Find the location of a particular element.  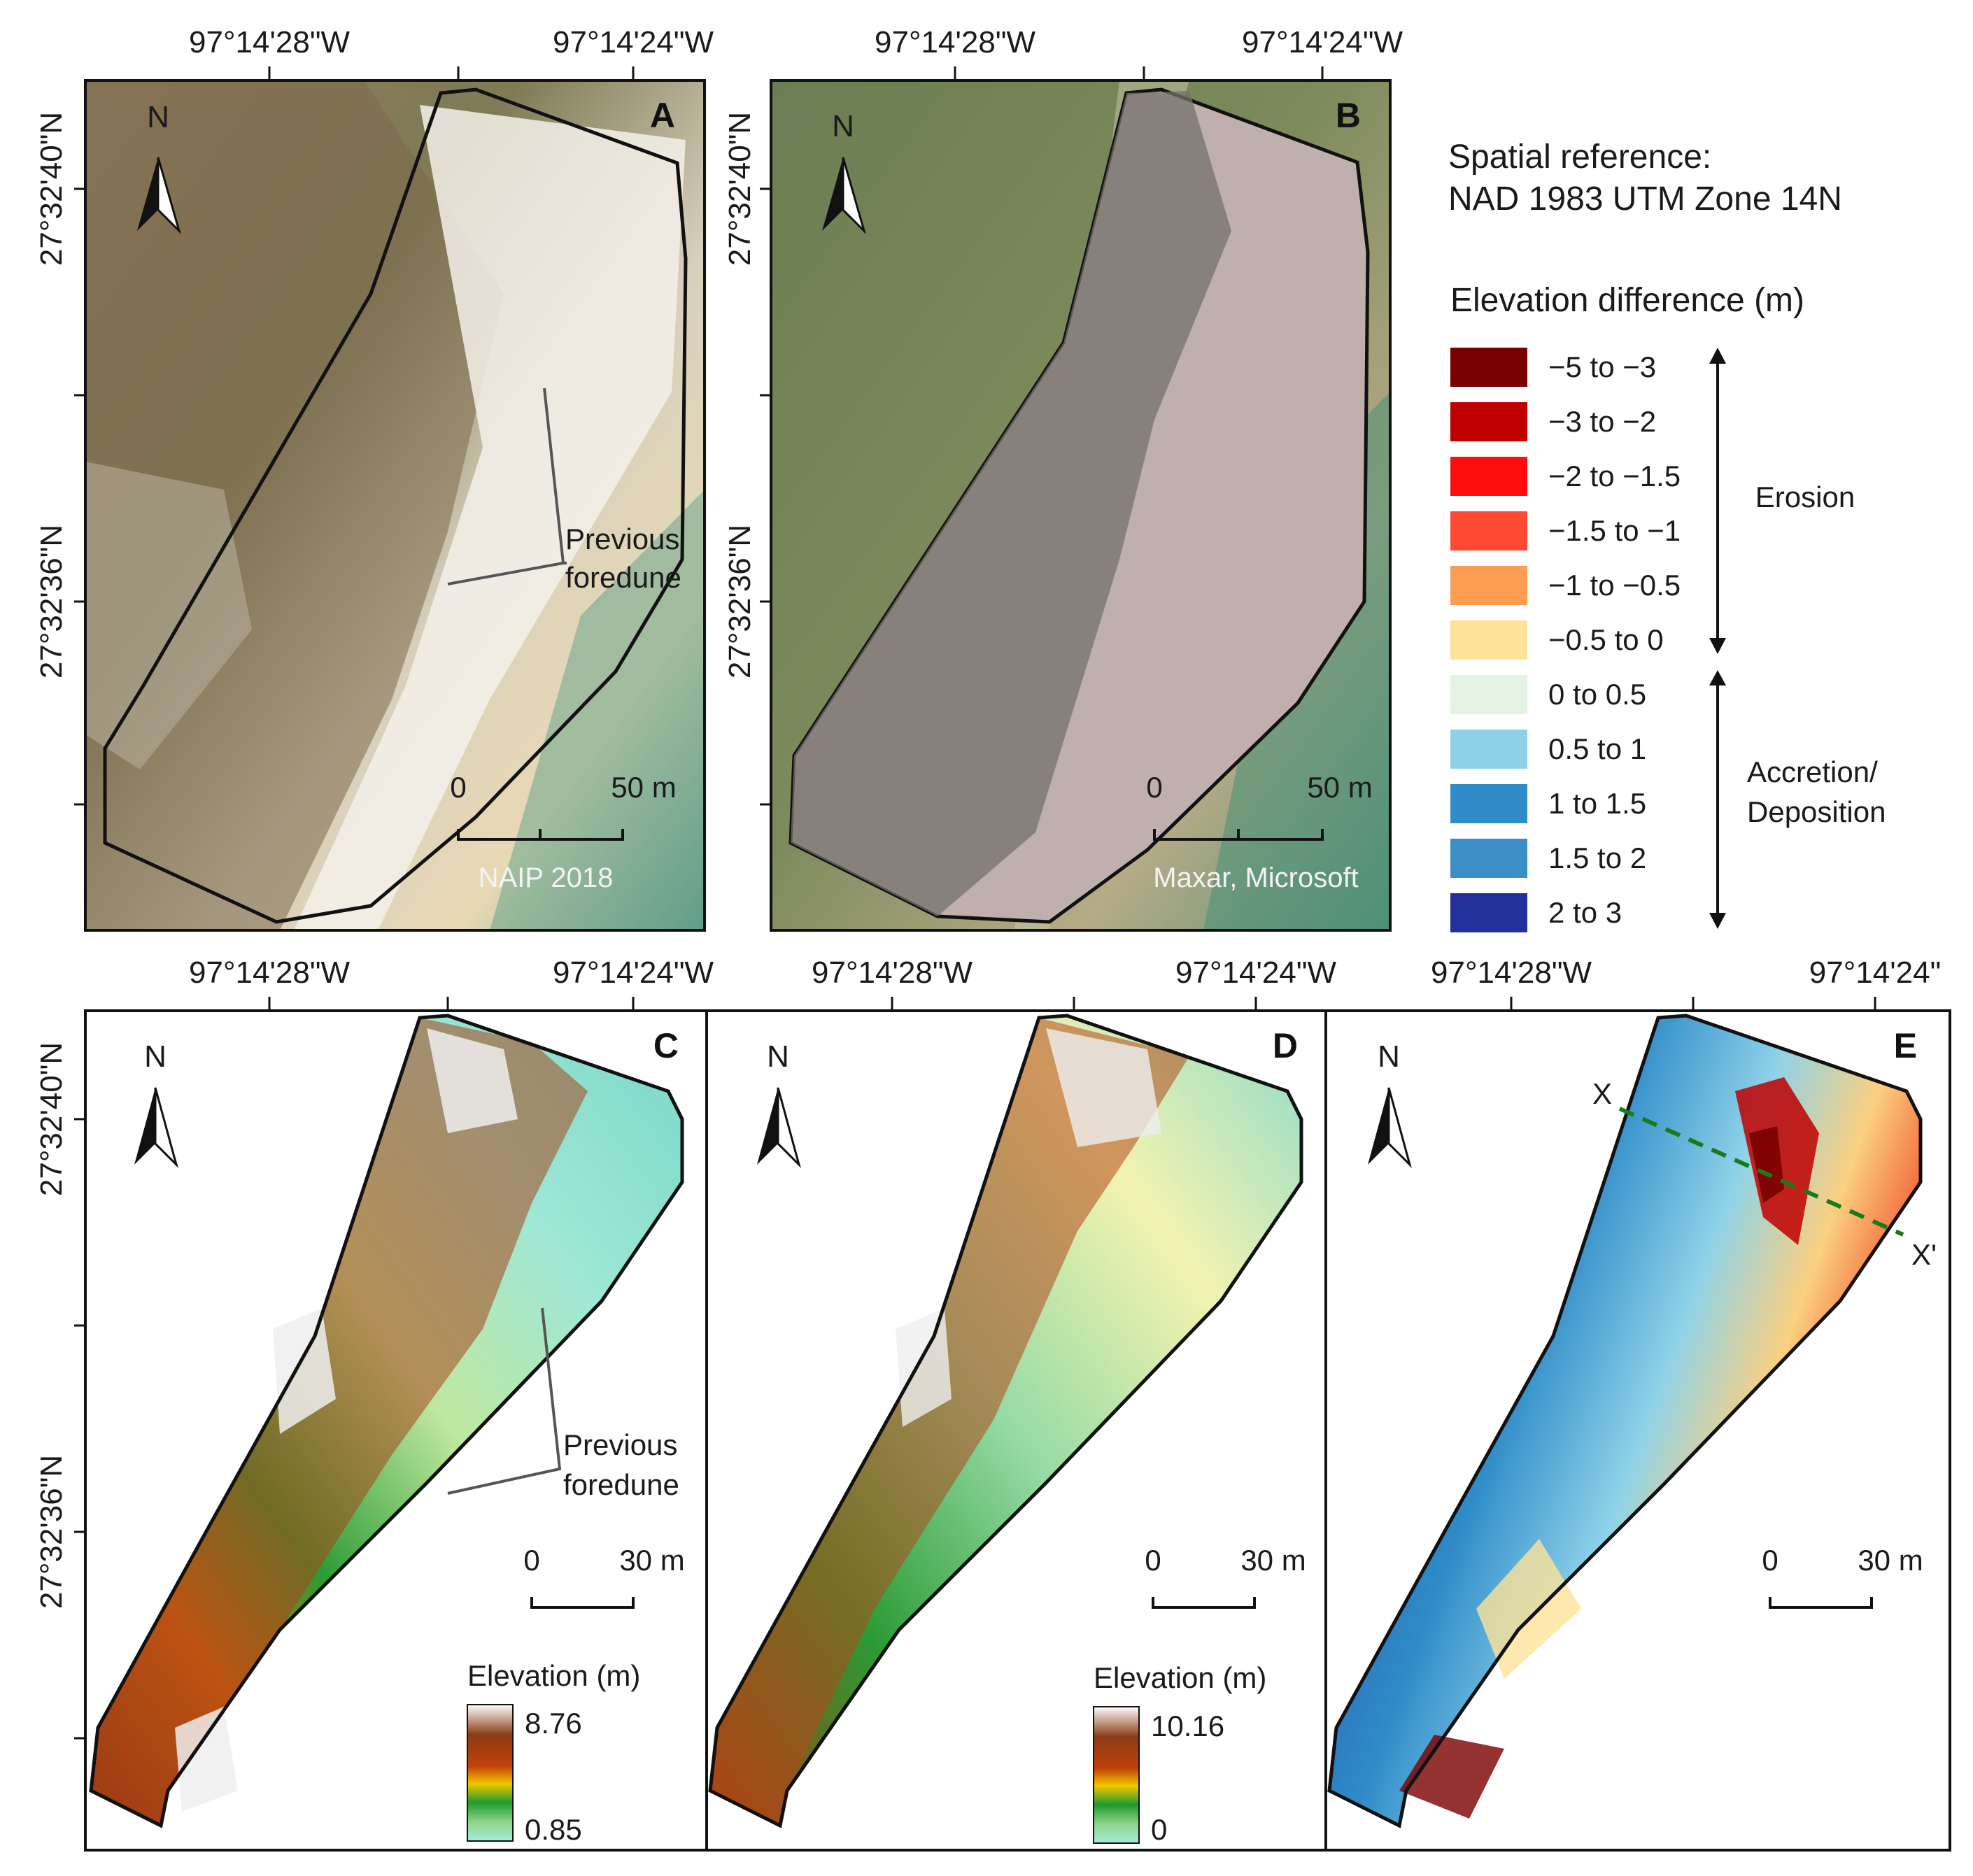

legend-label: 0.5 to 1 is located at coordinates (1597, 748).